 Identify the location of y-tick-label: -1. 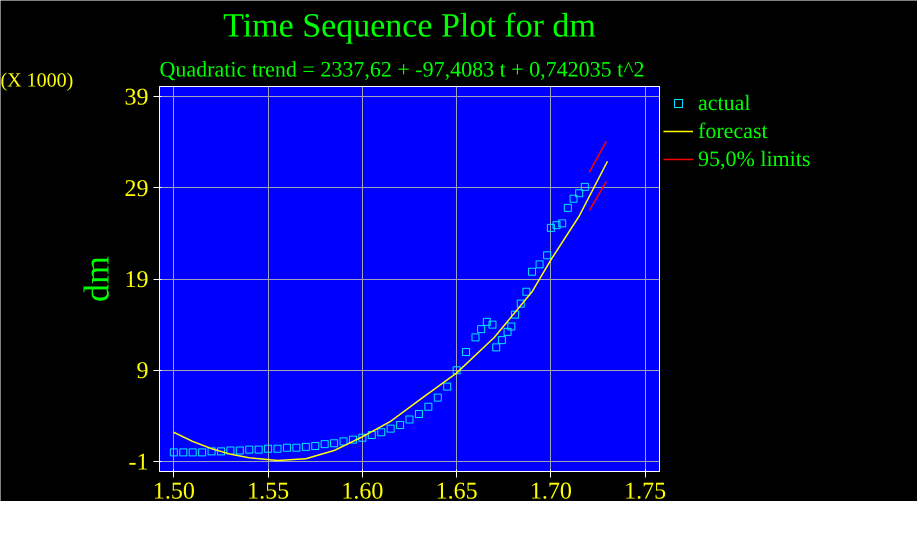
(138, 462).